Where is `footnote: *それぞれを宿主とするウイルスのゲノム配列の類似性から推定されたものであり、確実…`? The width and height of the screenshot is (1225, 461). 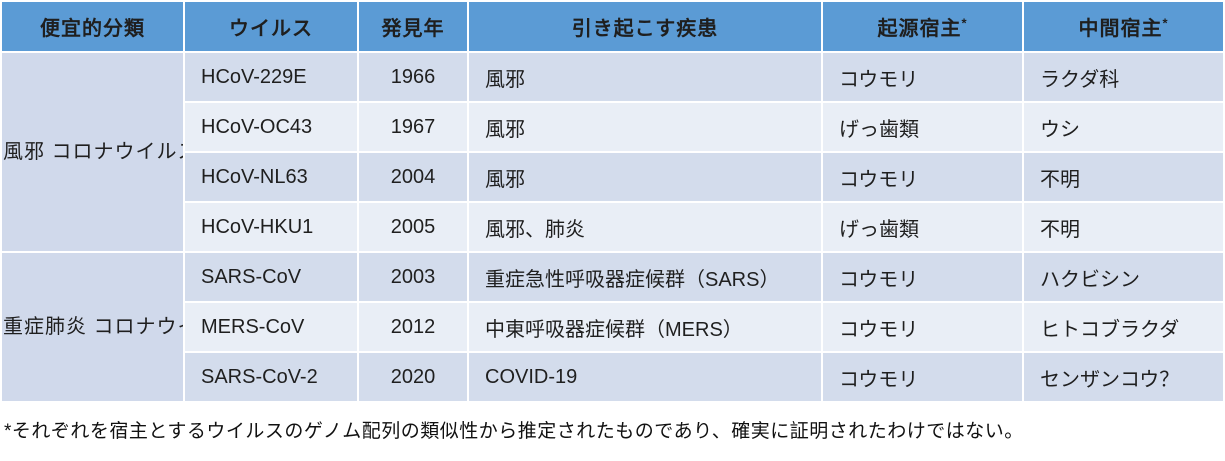
footnote: *それぞれを宿主とするウイルスのゲノム配列の類似性から推定されたものであり、確実… is located at coordinates (514, 431).